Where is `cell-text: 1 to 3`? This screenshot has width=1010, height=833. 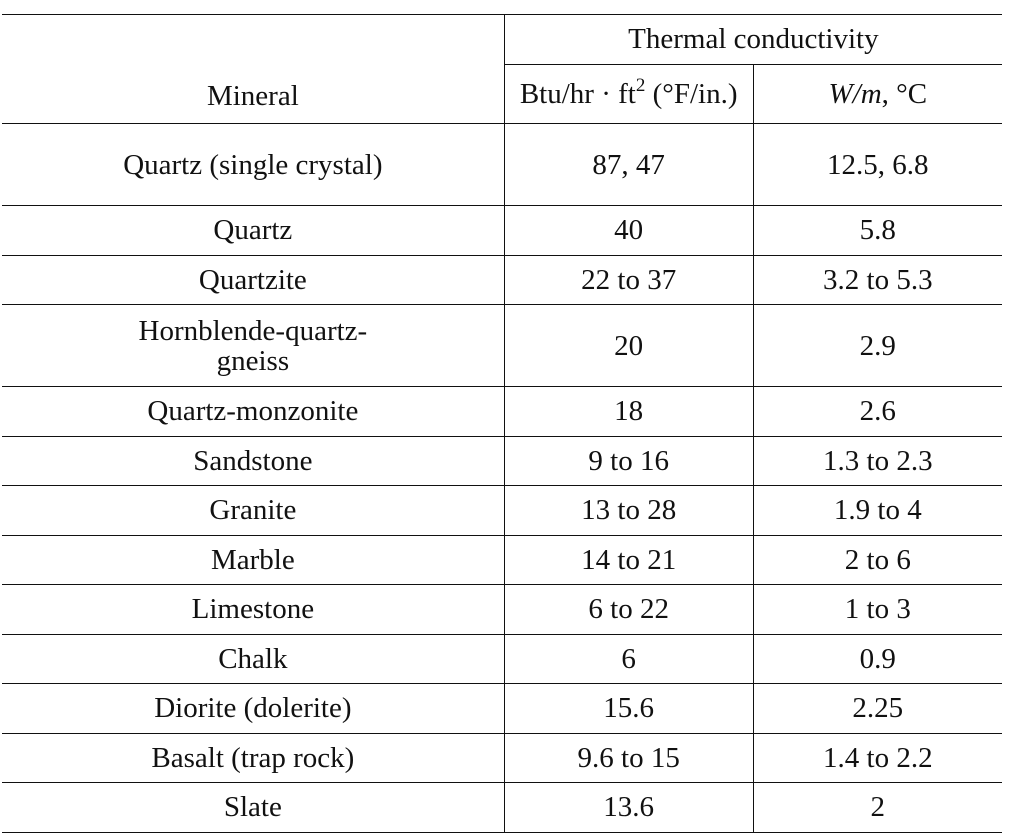
cell-text: 1 to 3 is located at coordinates (877, 609).